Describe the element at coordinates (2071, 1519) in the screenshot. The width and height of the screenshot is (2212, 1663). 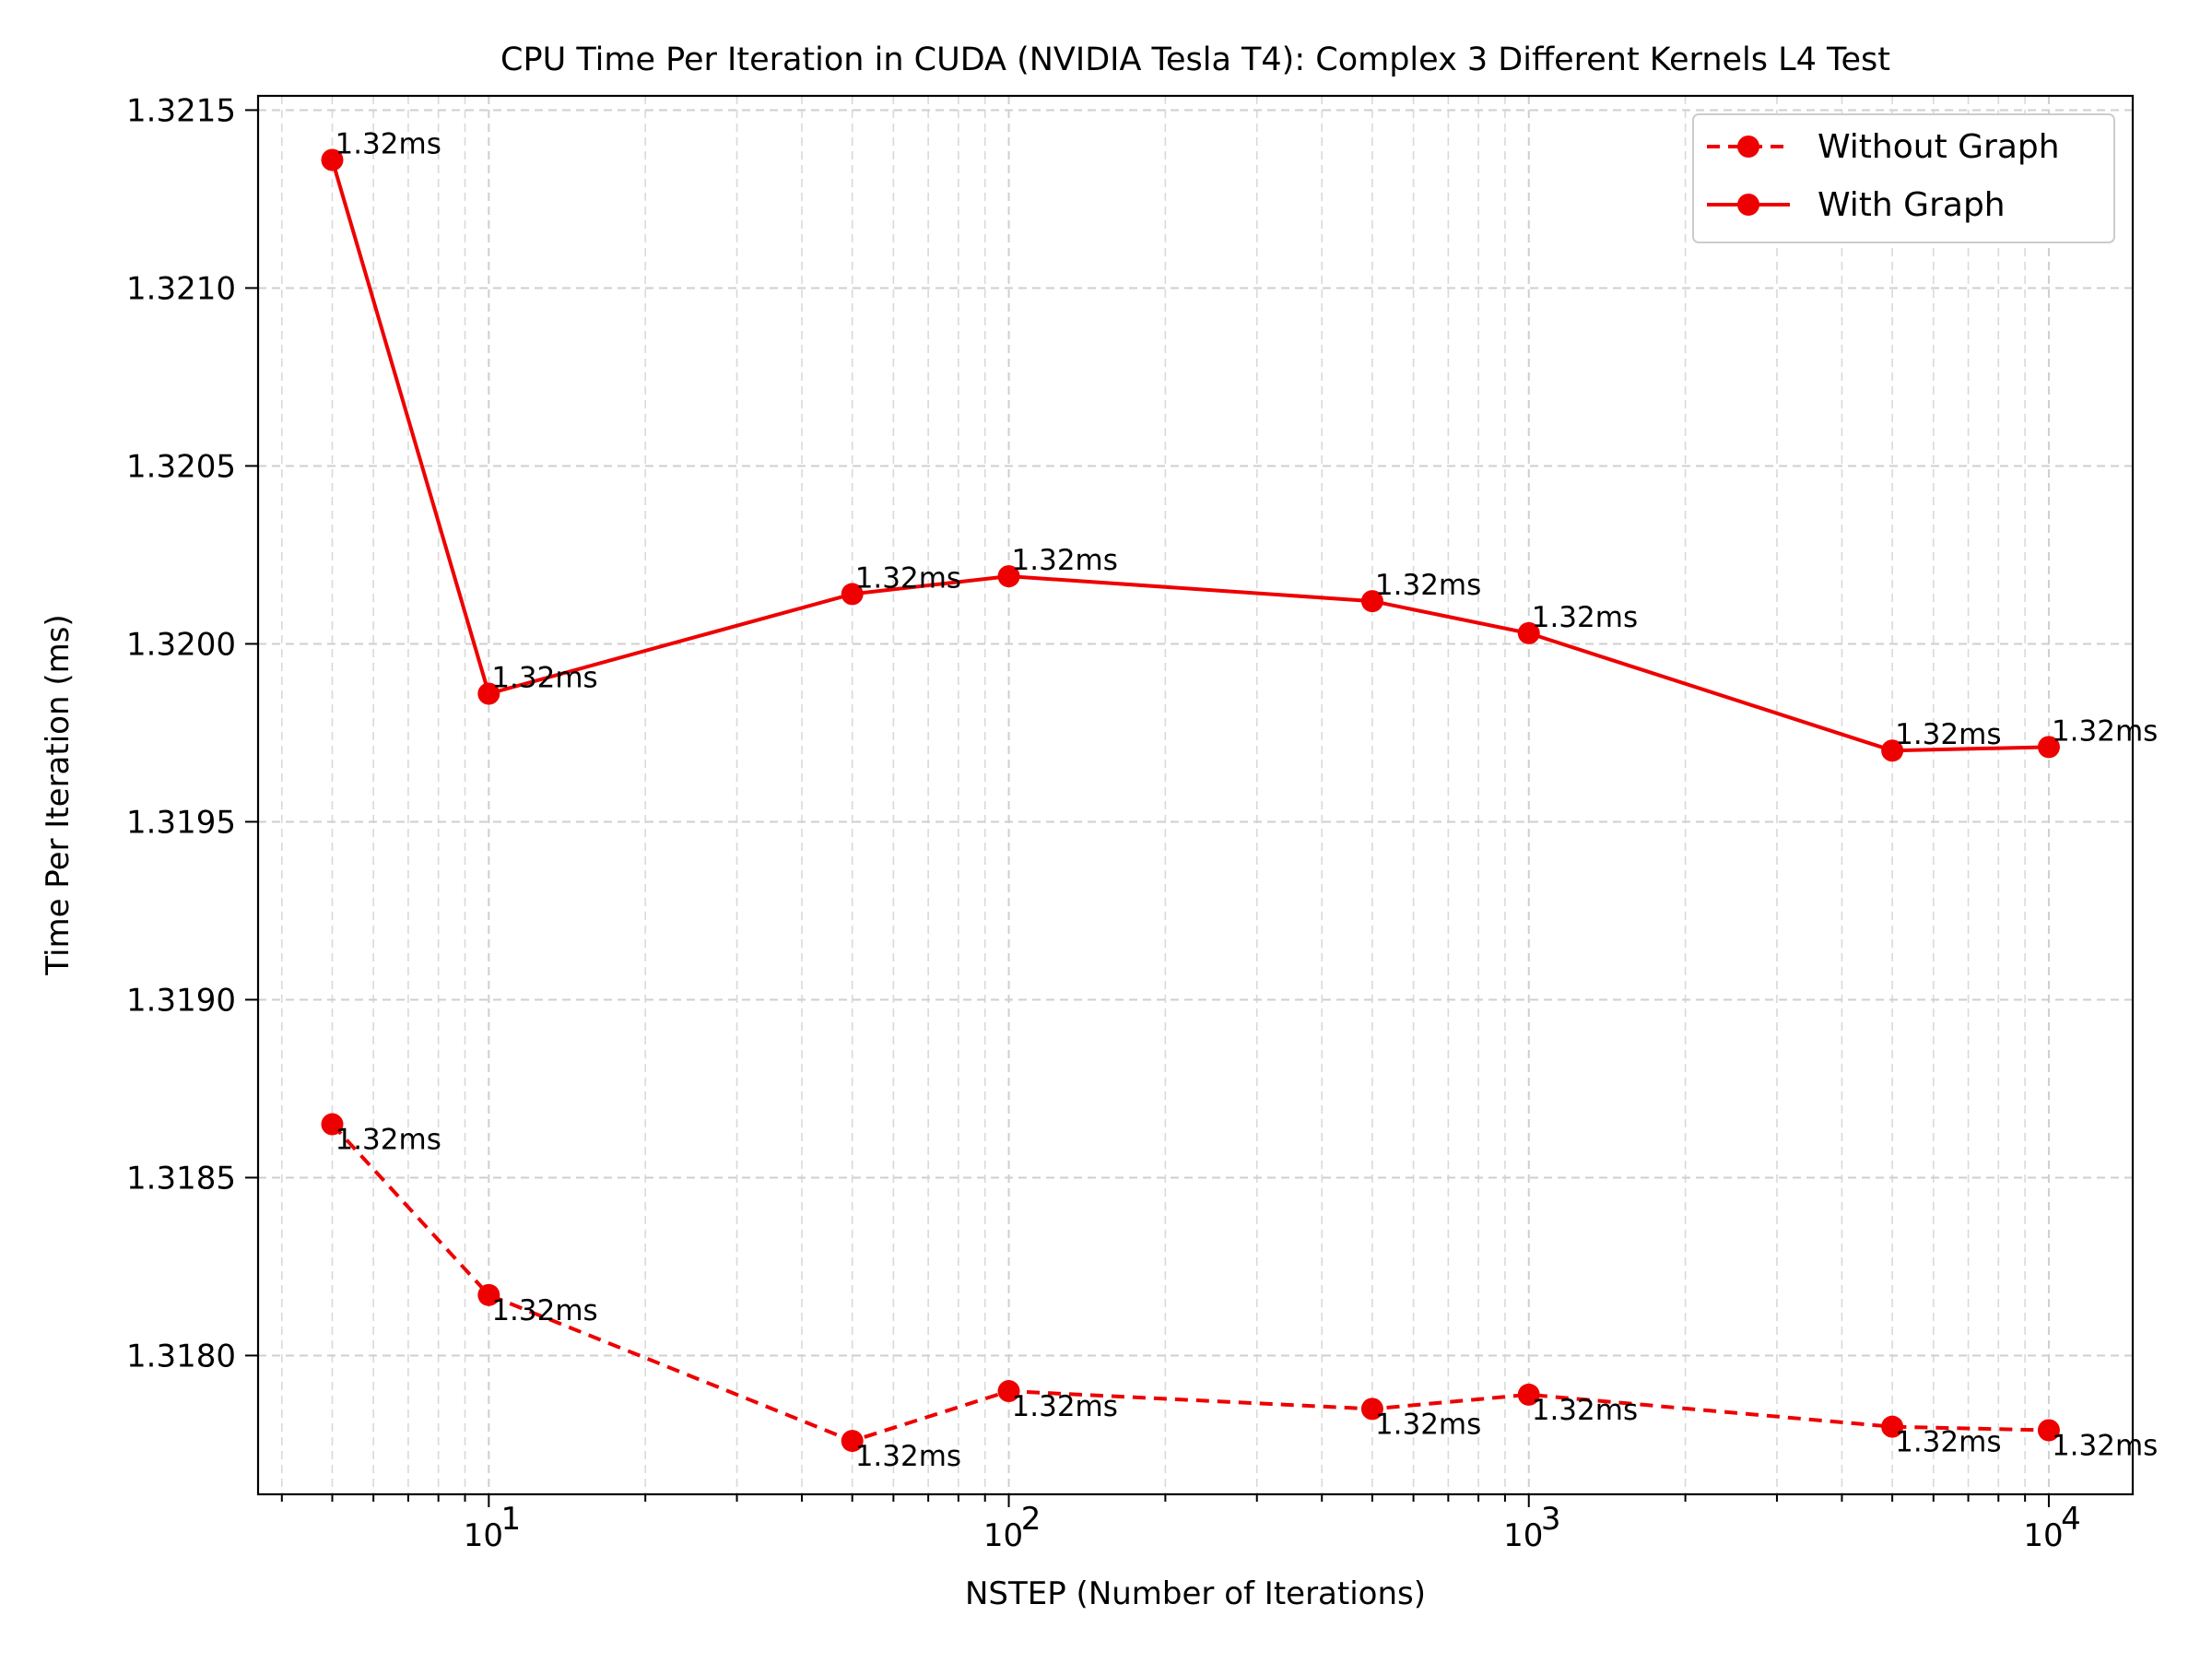
I see `x-tick-exponent: 4` at that location.